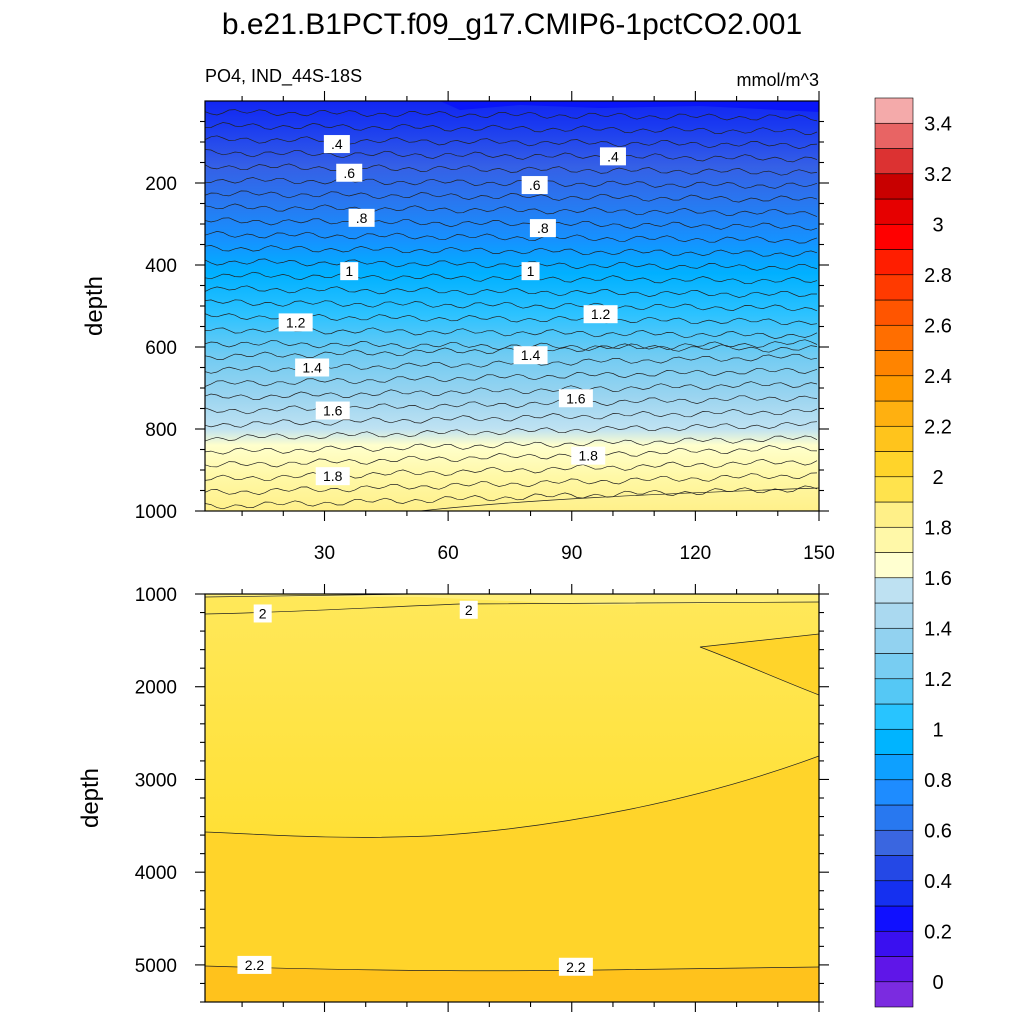 Image resolution: width=1024 pixels, height=1024 pixels. What do you see at coordinates (938, 326) in the screenshot?
I see `colorbar-label: 2.6` at bounding box center [938, 326].